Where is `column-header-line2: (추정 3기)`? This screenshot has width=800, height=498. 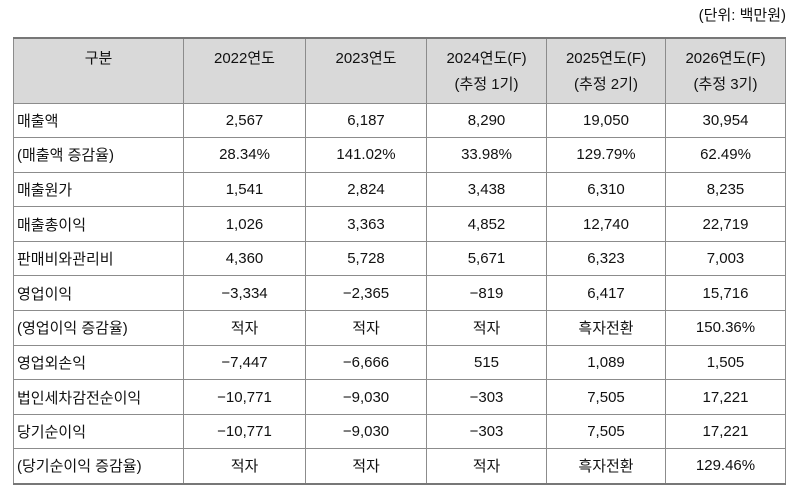 column-header-line2: (추정 3기) is located at coordinates (725, 84).